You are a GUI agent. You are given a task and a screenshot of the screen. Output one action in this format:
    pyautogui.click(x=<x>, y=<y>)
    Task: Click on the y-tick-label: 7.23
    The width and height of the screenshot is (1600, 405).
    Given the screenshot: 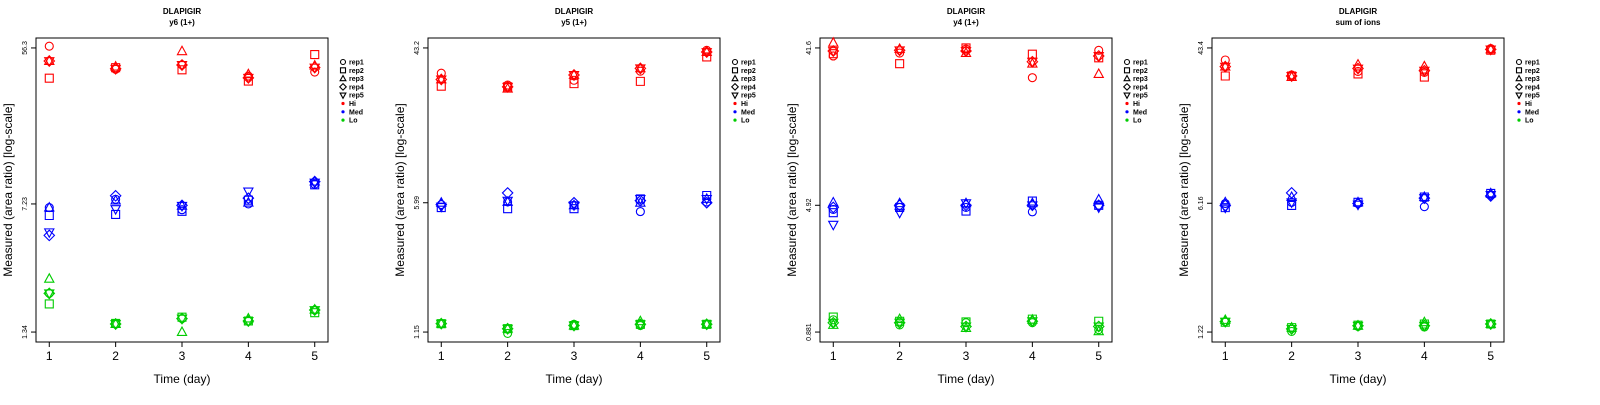 What is the action you would take?
    pyautogui.click(x=25, y=204)
    